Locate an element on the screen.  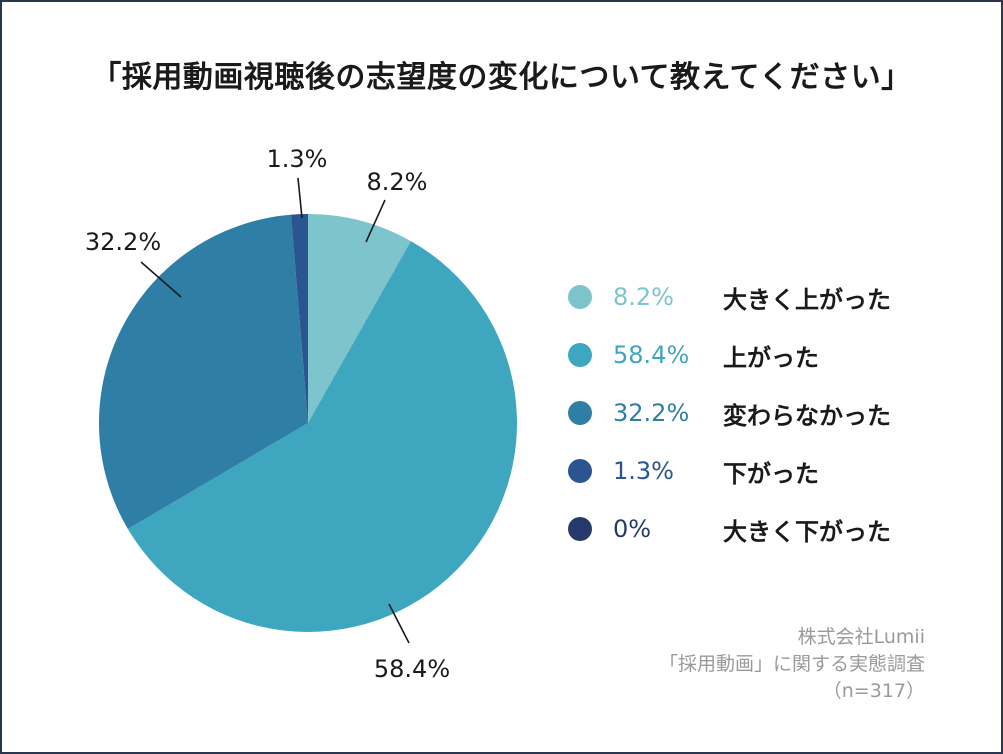
legend-item: 32.2% 変わらなかった is located at coordinates (729, 413).